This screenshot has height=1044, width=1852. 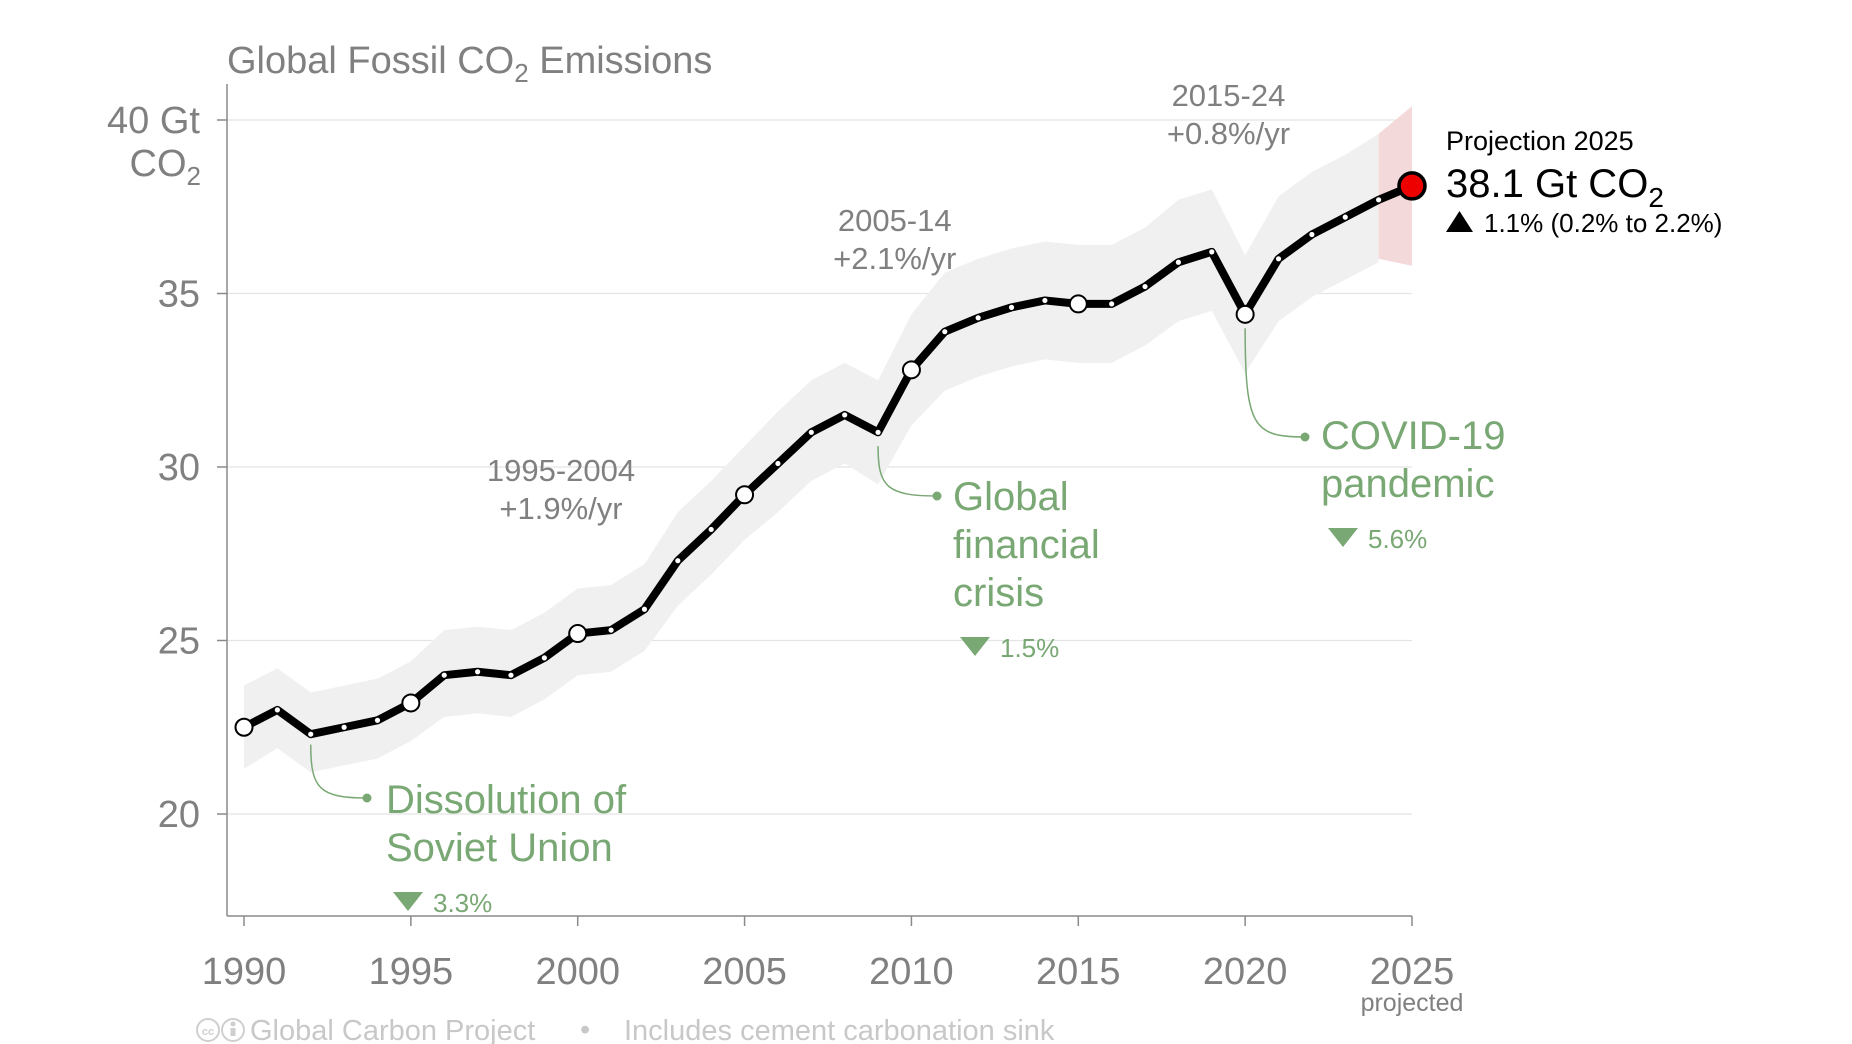 I want to click on data-point-2013, so click(x=1011, y=307).